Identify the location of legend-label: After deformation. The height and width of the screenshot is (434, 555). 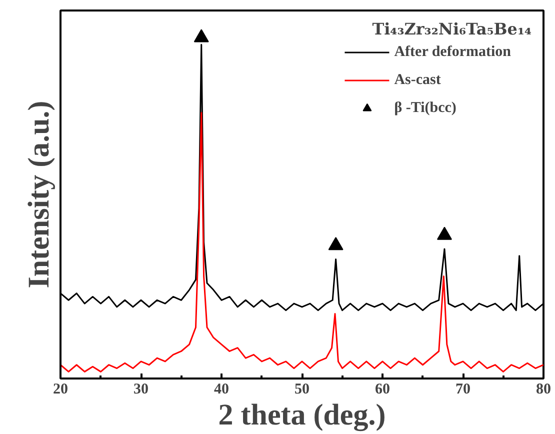
(452, 52).